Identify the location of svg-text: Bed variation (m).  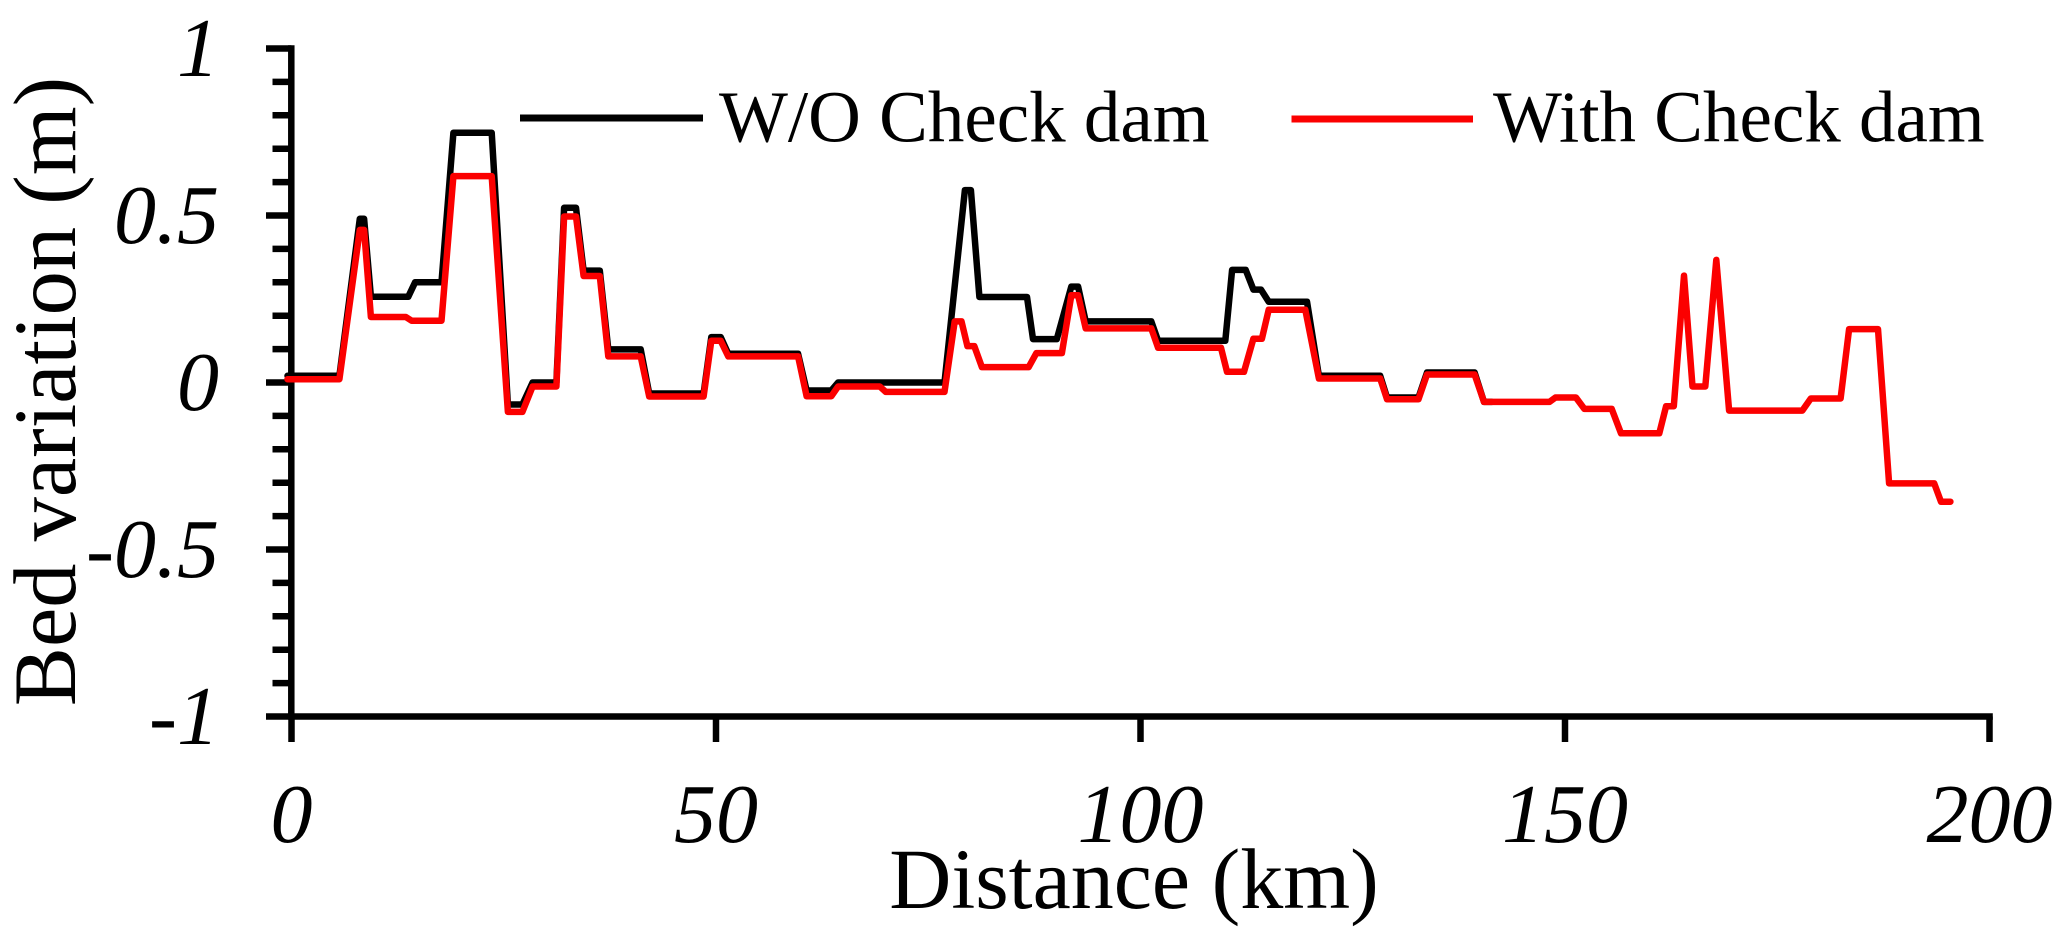
(47, 391).